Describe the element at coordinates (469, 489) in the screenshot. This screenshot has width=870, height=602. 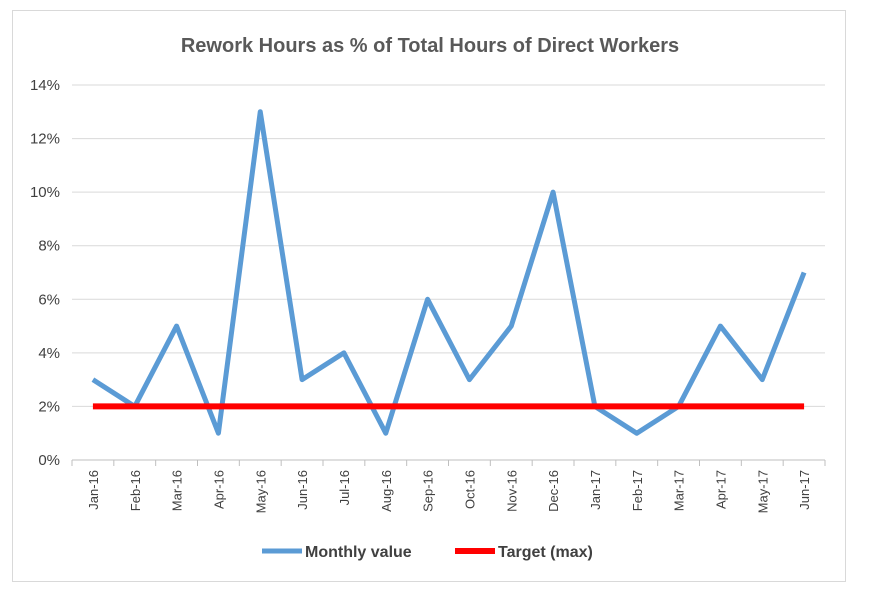
I see `x-tick-label: Oct-16` at that location.